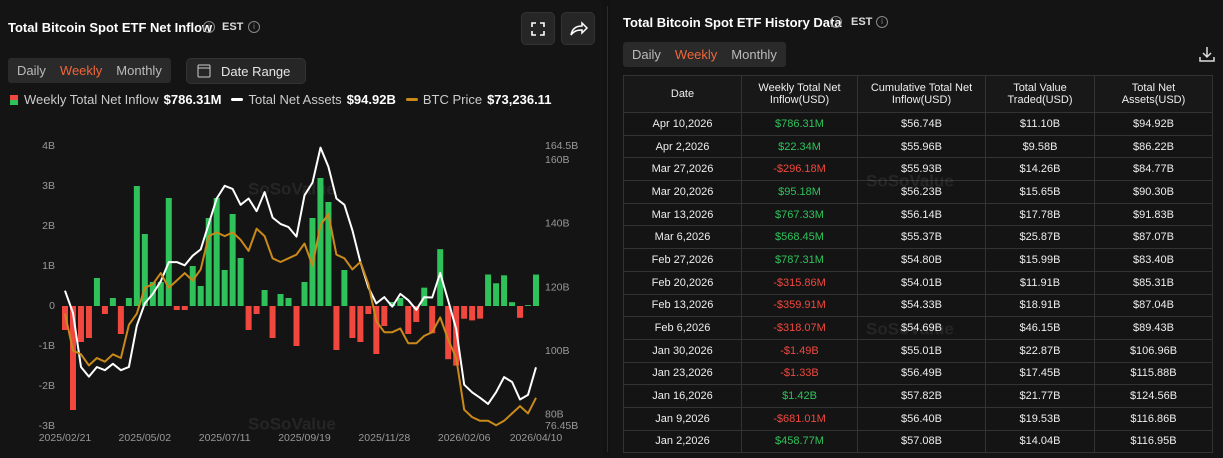 The height and width of the screenshot is (458, 1223). What do you see at coordinates (682, 192) in the screenshot?
I see `table-cell: Mar 20,2026` at bounding box center [682, 192].